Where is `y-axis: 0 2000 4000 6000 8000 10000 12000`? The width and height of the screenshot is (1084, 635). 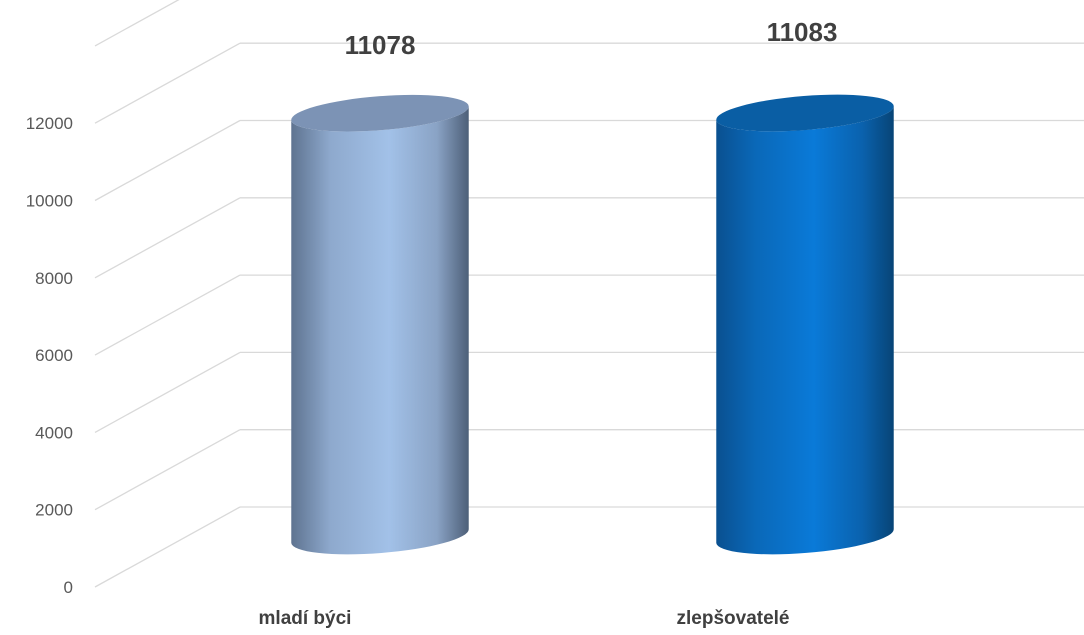 y-axis: 0 2000 4000 6000 8000 10000 12000 is located at coordinates (49, 355).